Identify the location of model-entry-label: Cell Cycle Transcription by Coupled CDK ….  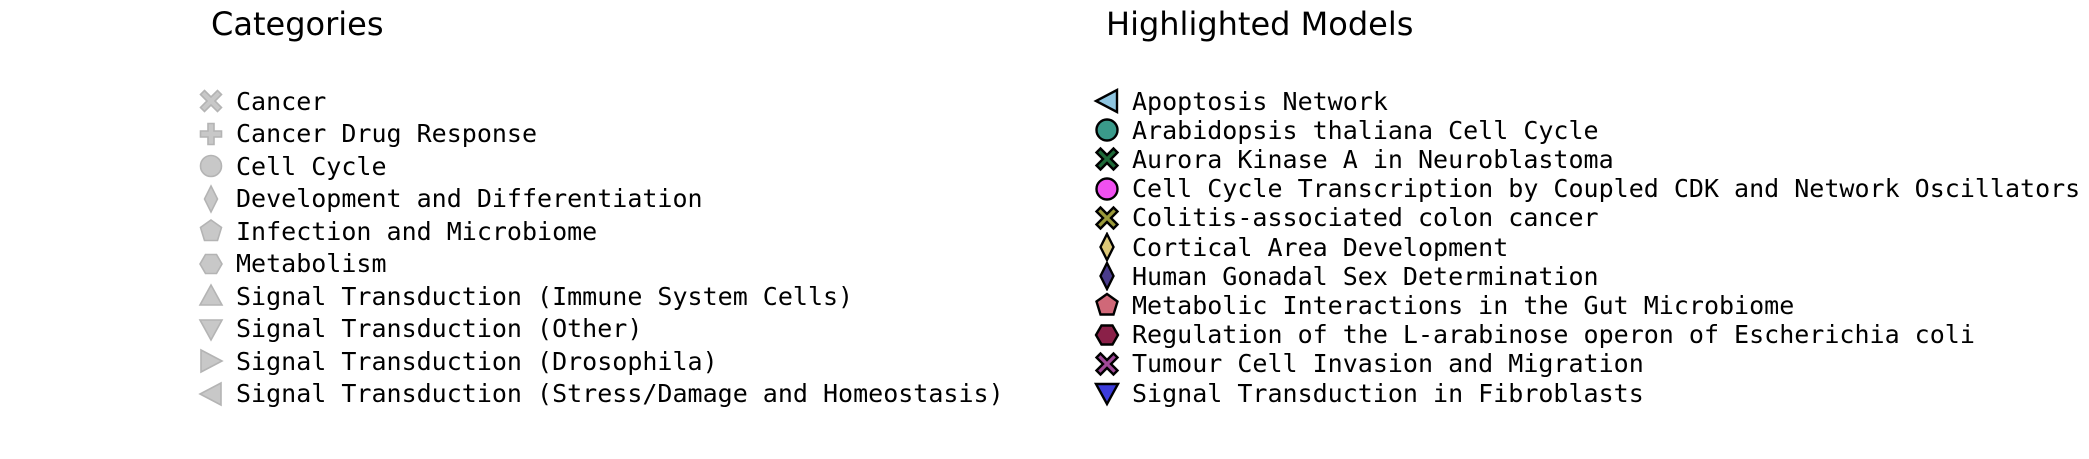
(1606, 189).